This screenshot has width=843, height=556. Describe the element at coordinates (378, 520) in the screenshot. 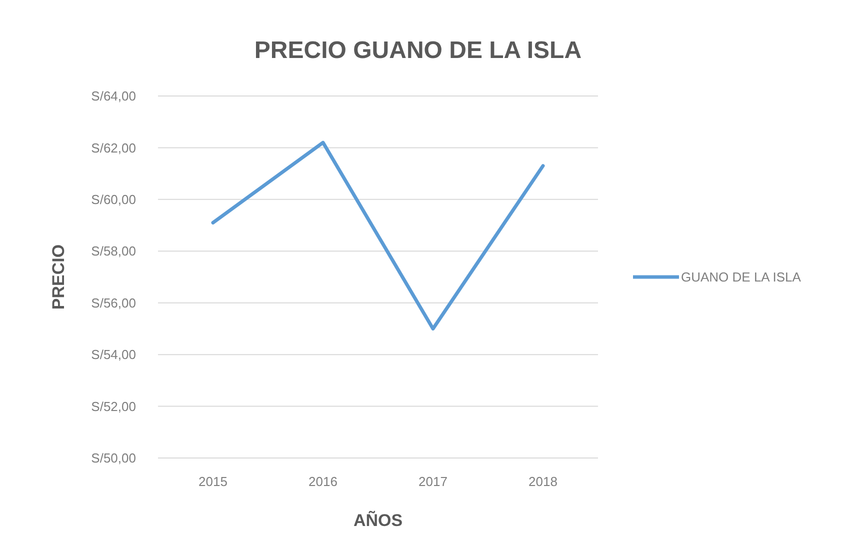

I see `x-axis-title: AÑOS` at that location.